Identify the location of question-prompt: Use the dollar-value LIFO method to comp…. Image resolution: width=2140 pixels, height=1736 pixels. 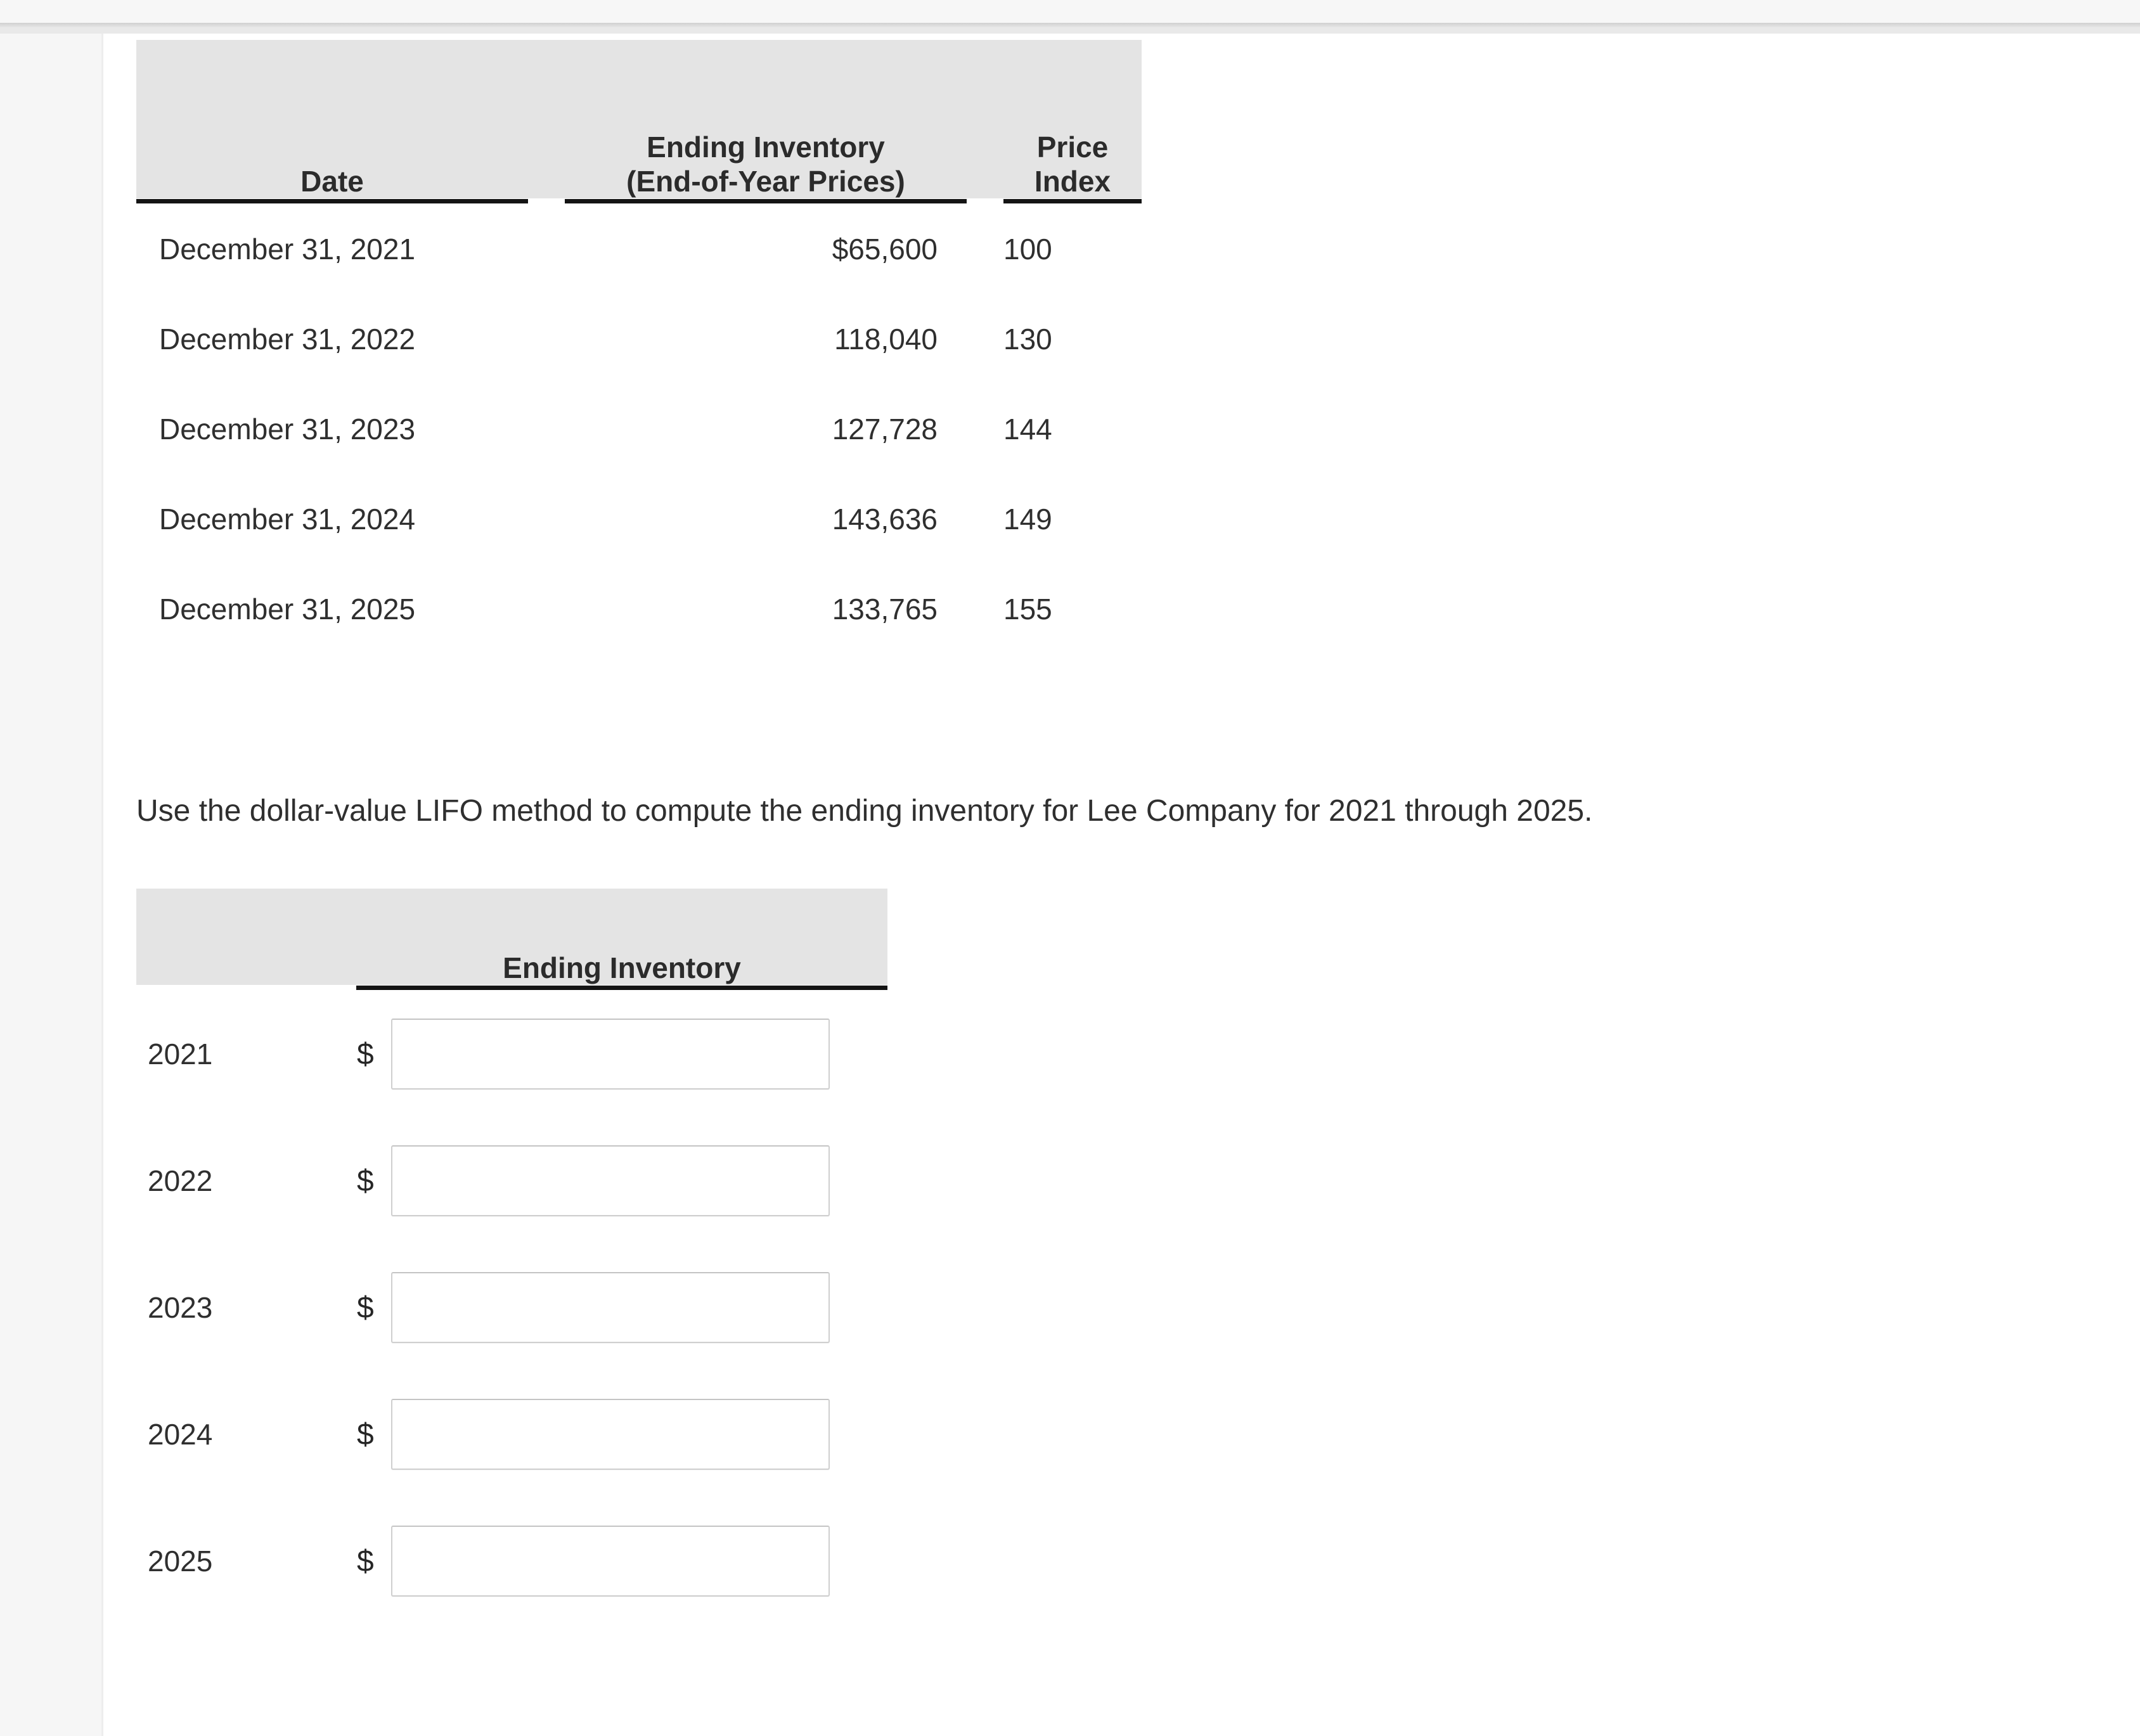
(864, 811).